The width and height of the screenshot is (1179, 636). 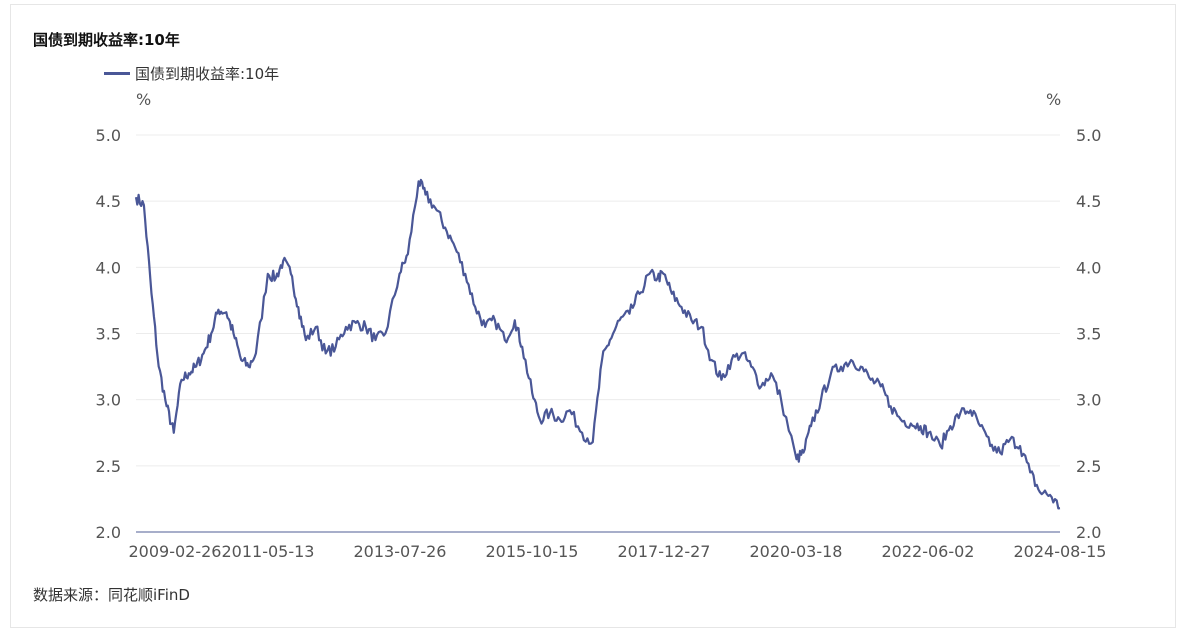 I want to click on y-tick-label-left: 3.5, so click(x=108, y=334).